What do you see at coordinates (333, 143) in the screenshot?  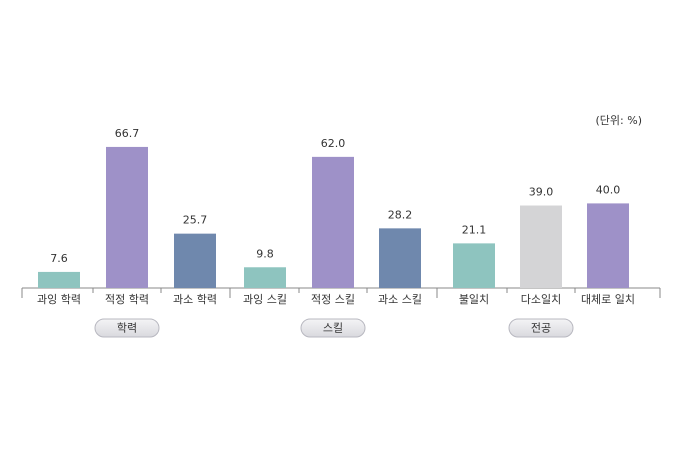 I see `value-label: 62.0` at bounding box center [333, 143].